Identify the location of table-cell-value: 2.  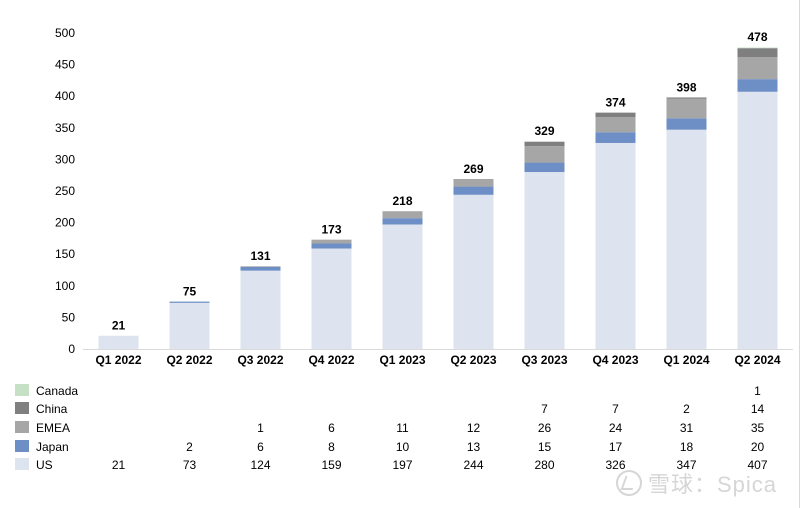
(686, 409).